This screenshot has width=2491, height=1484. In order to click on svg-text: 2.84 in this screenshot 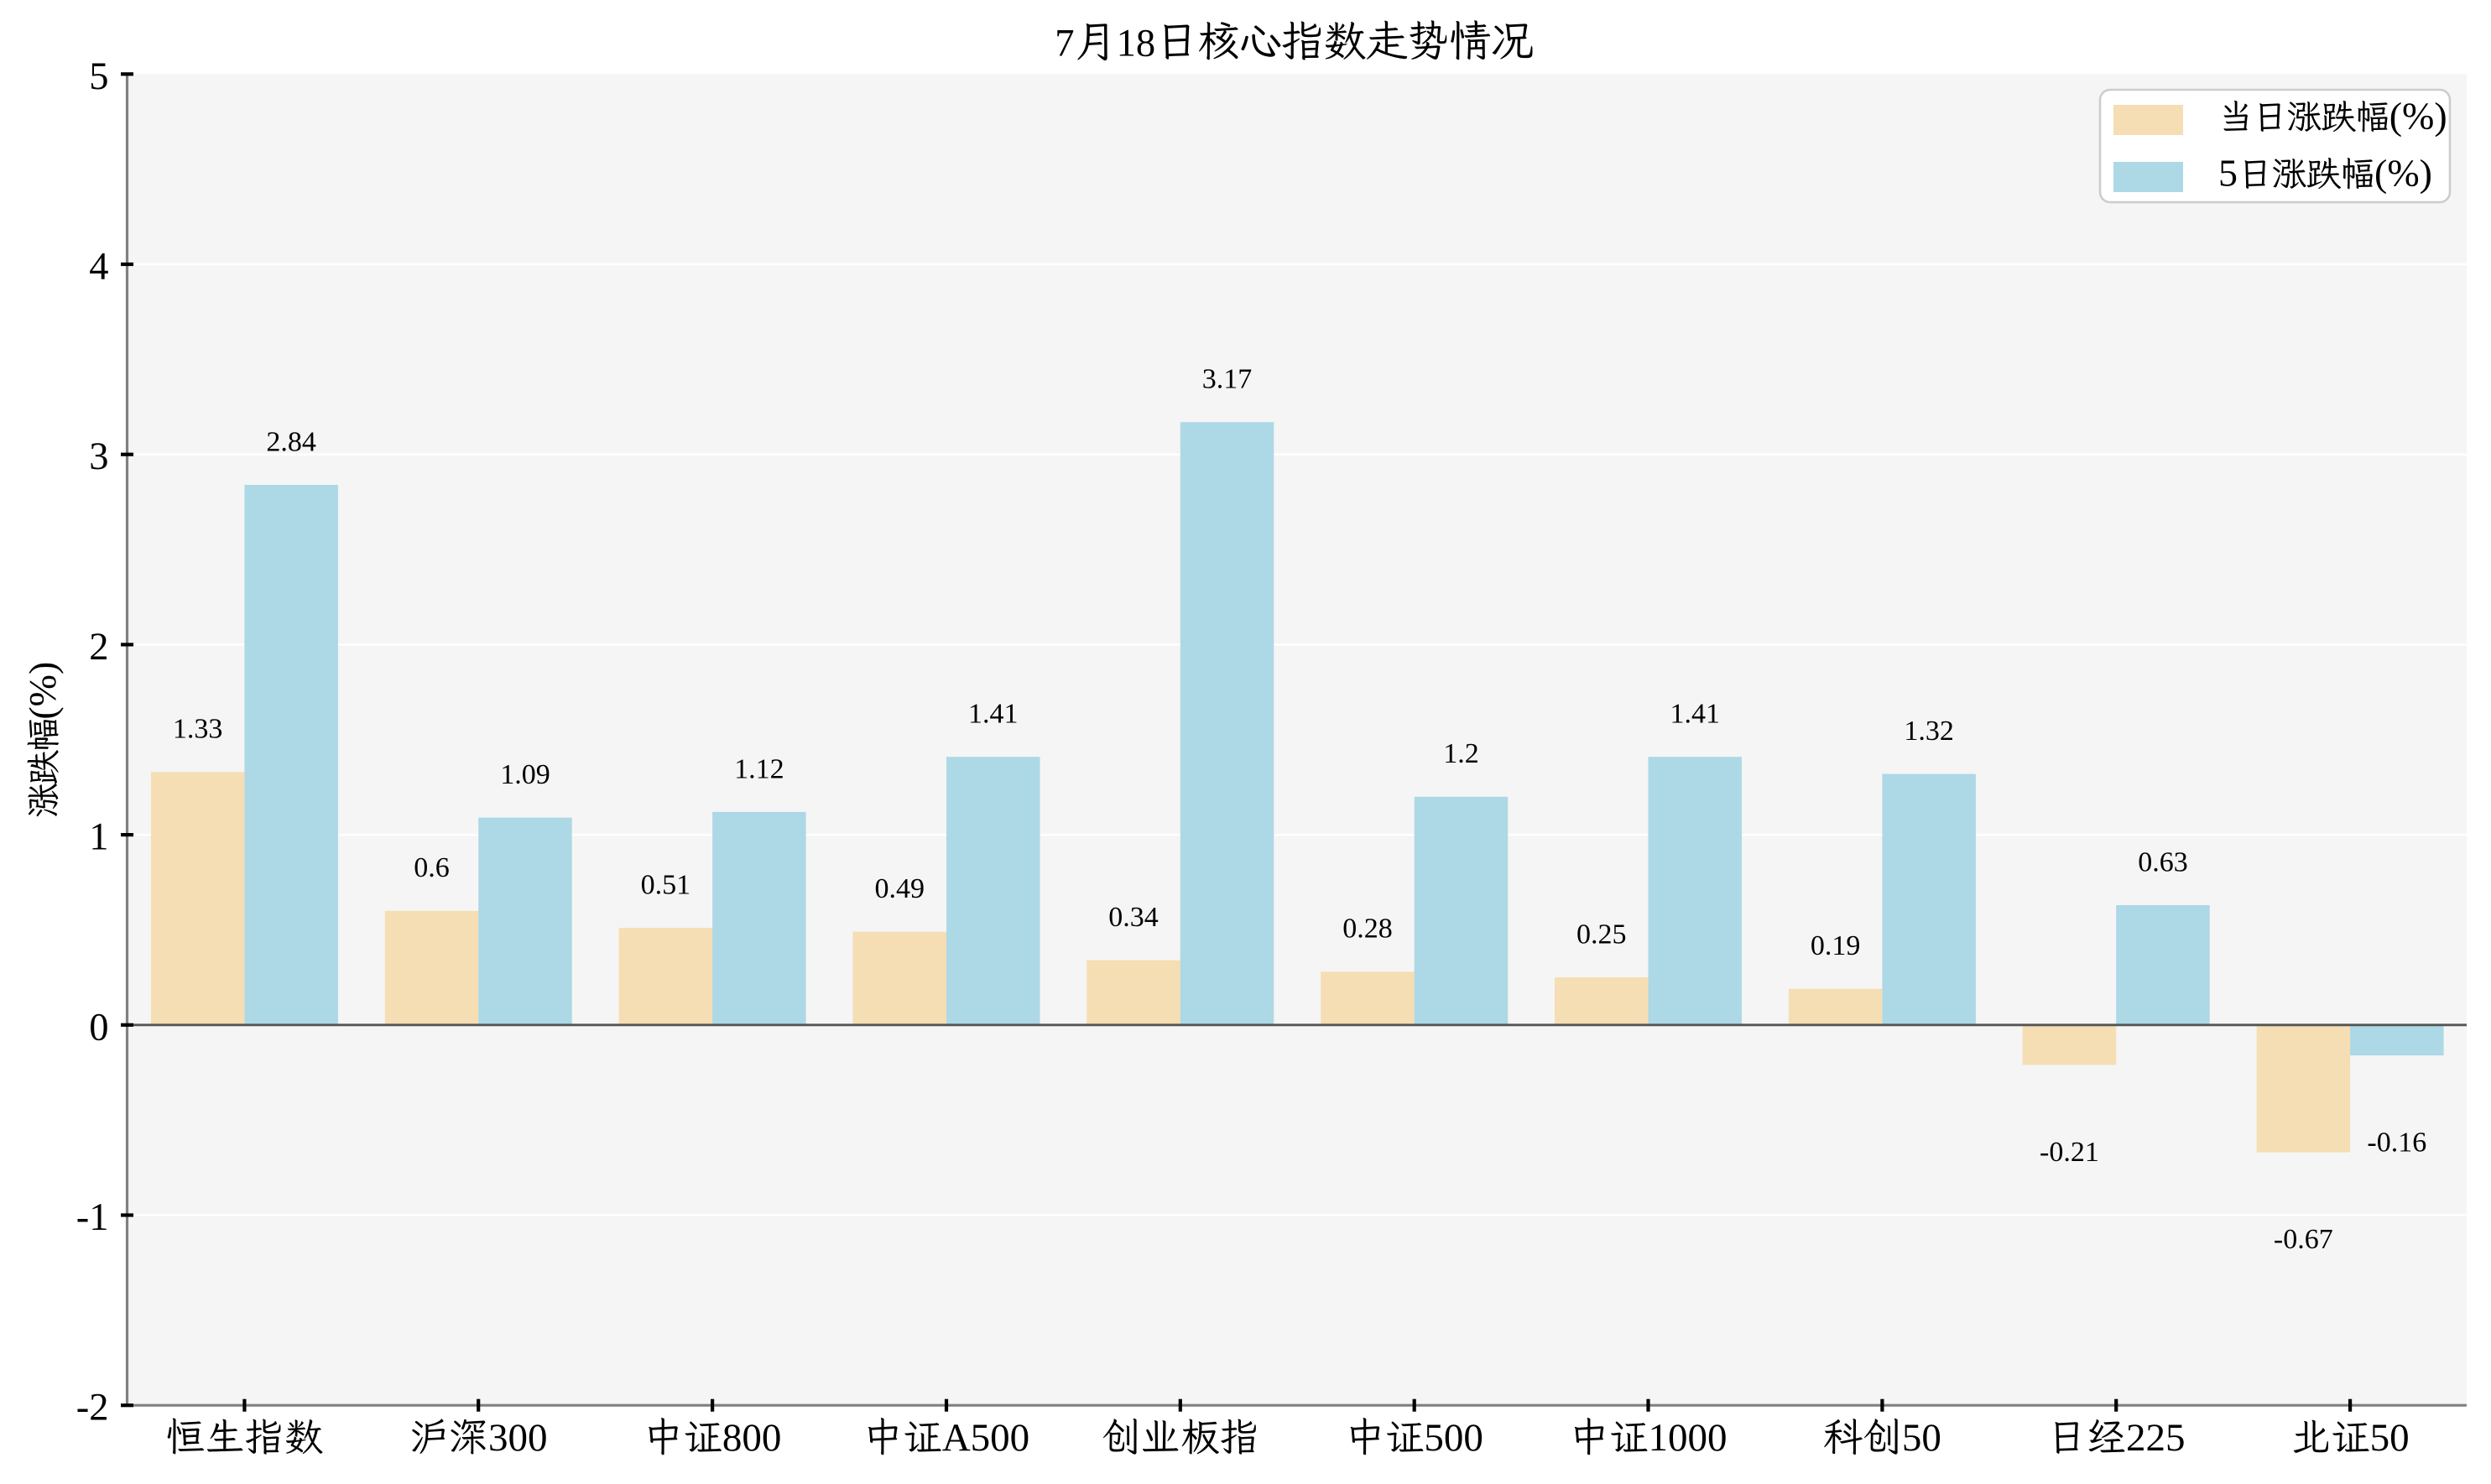, I will do `click(291, 441)`.